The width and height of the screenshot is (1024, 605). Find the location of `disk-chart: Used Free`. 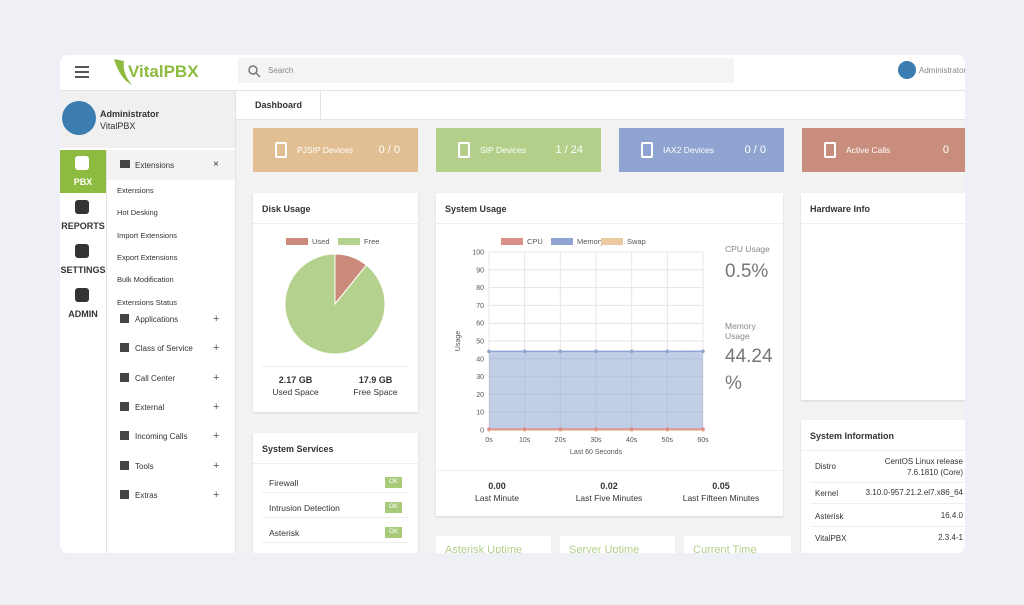

disk-chart: Used Free is located at coordinates (335, 296).